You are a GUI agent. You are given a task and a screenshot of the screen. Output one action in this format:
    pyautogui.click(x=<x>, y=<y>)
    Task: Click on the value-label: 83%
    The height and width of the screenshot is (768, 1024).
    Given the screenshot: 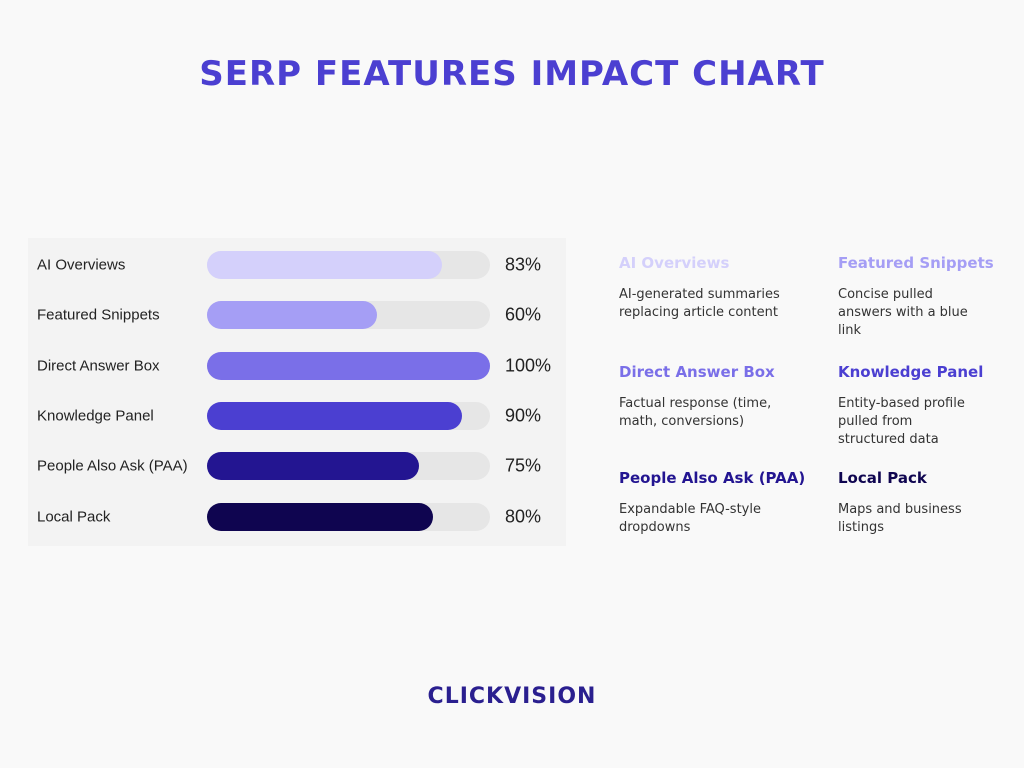 What is the action you would take?
    pyautogui.click(x=523, y=264)
    